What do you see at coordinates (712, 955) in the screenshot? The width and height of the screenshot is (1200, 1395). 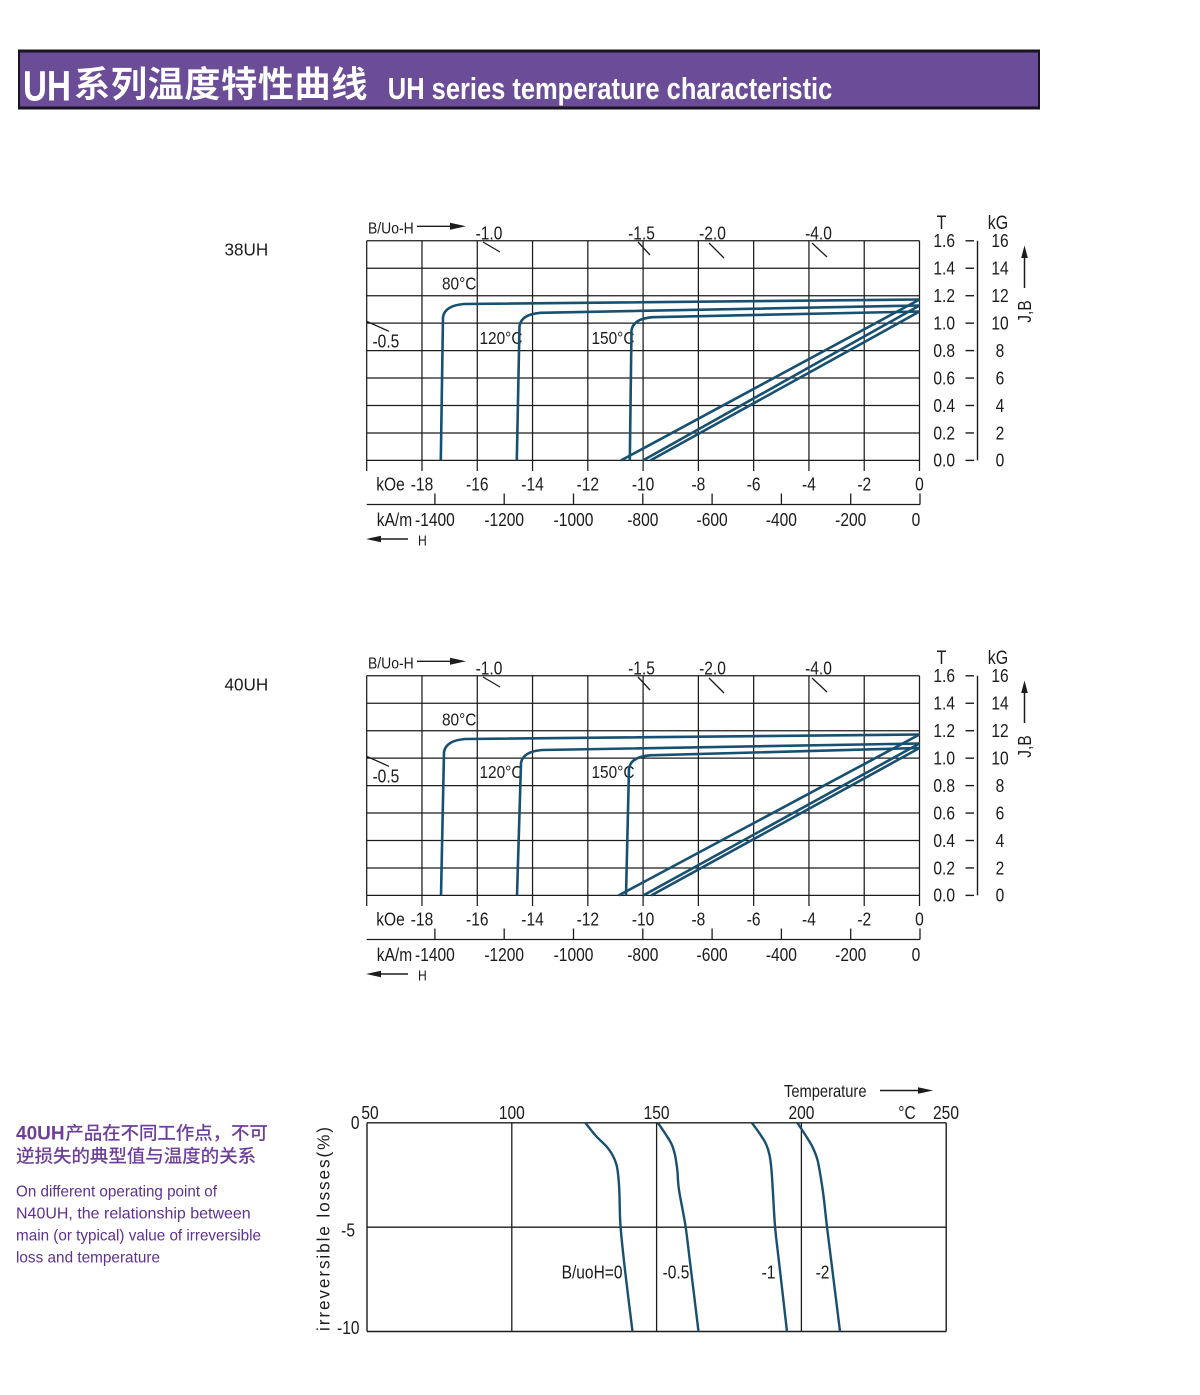 I see `svg-text: -600` at bounding box center [712, 955].